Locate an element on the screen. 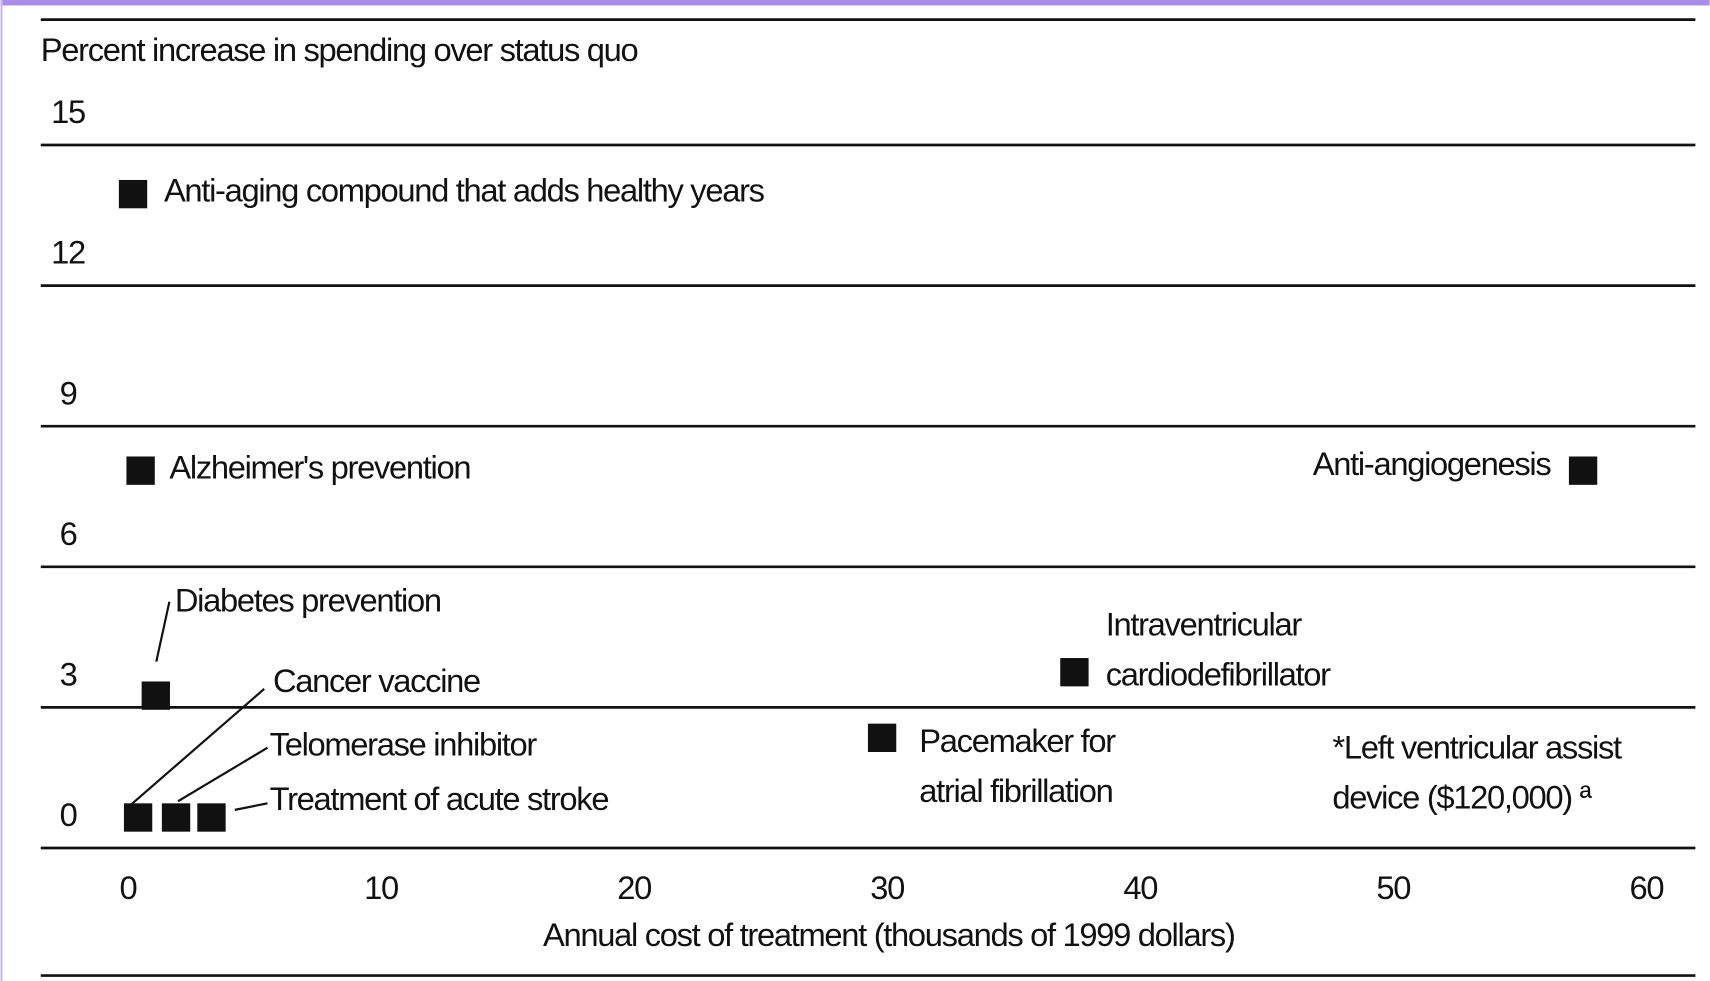 The image size is (1710, 981). y-tick-label: 15 is located at coordinates (68, 111).